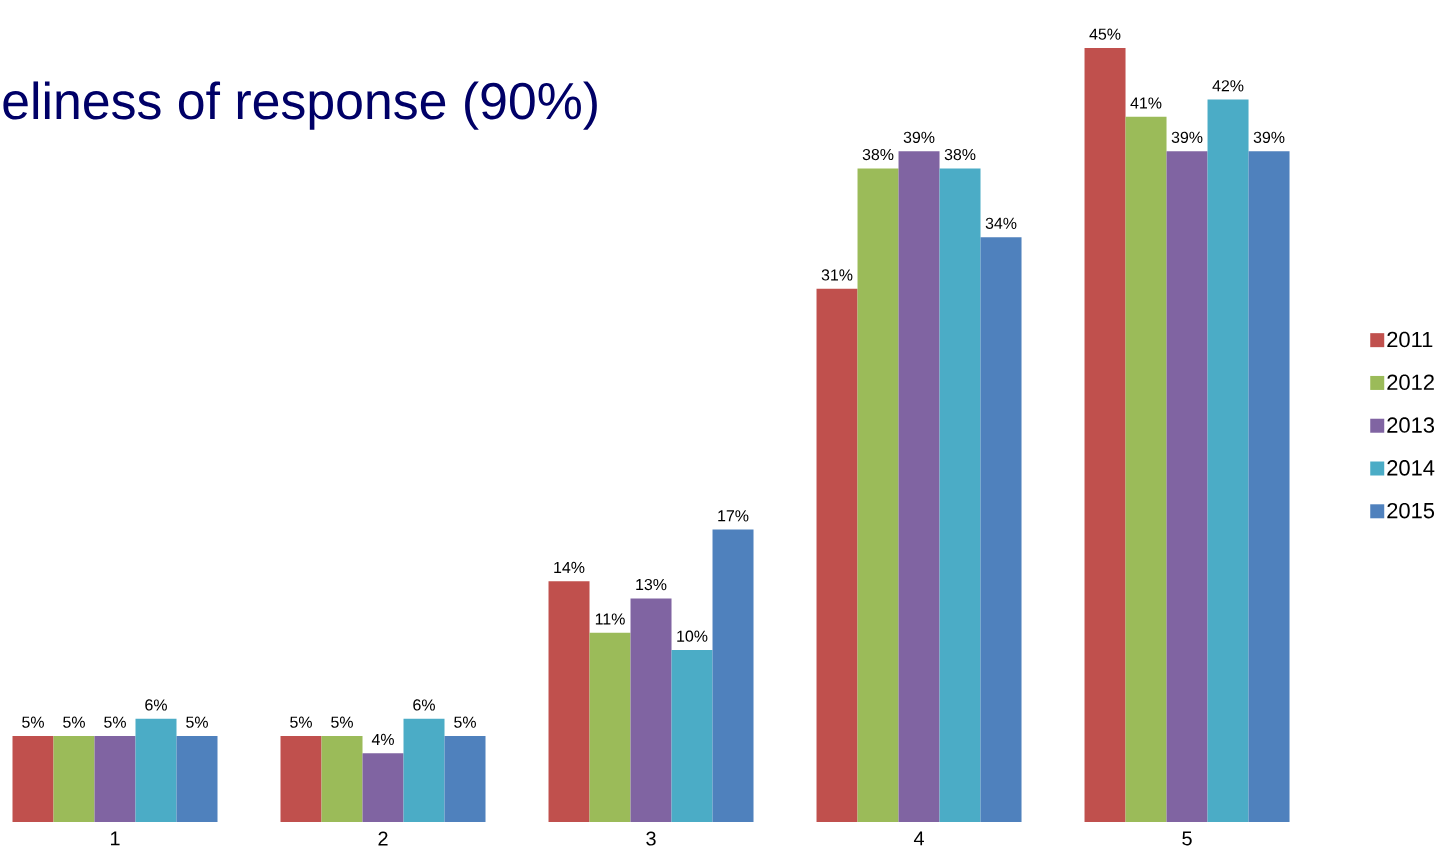 This screenshot has height=867, width=1448. Describe the element at coordinates (383, 838) in the screenshot. I see `x-tick-label: 2` at that location.